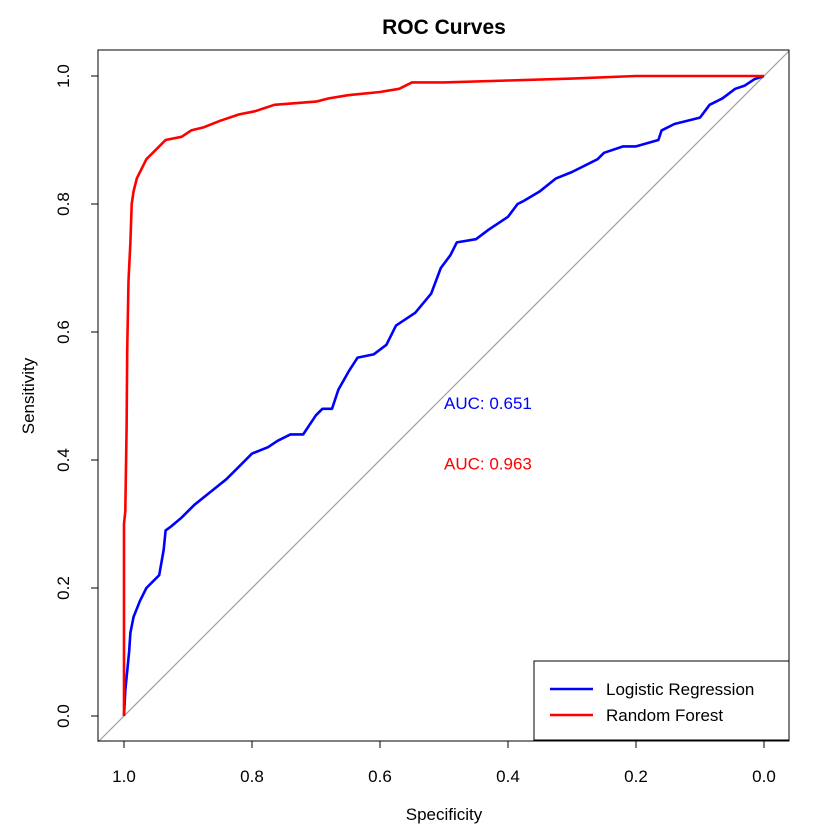  What do you see at coordinates (63, 332) in the screenshot?
I see `y-tick-label: 0.6` at bounding box center [63, 332].